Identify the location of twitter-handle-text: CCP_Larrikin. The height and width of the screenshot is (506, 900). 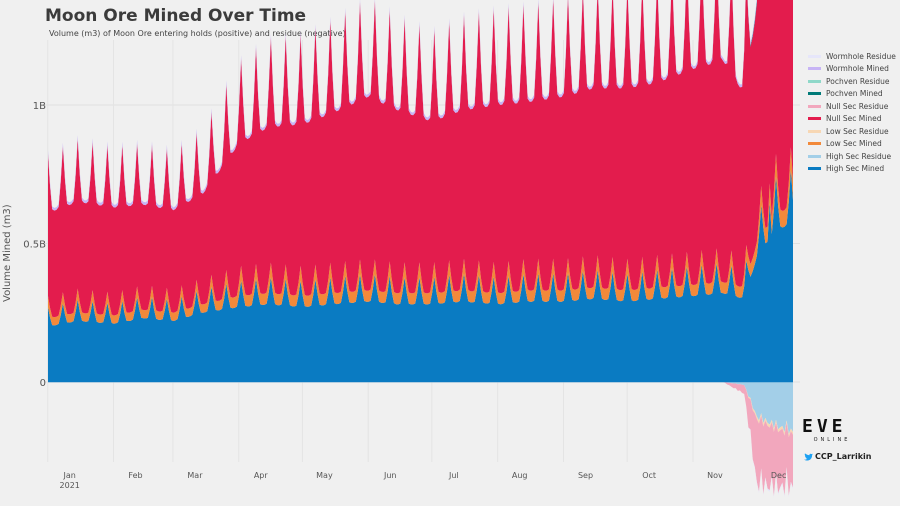
(843, 456).